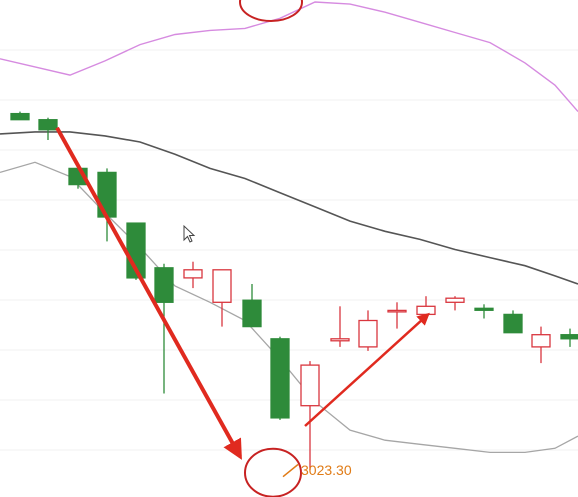  Describe the element at coordinates (273, 472) in the screenshot. I see `low-circle` at that location.